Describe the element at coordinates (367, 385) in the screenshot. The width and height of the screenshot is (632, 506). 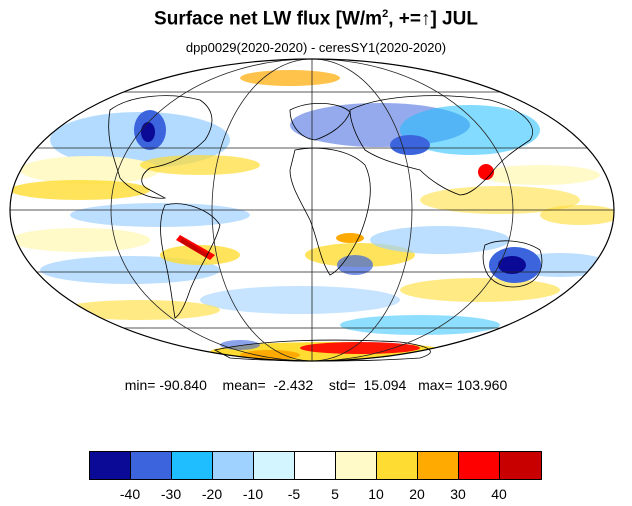
I see `stat-std: std= 15.094` at that location.